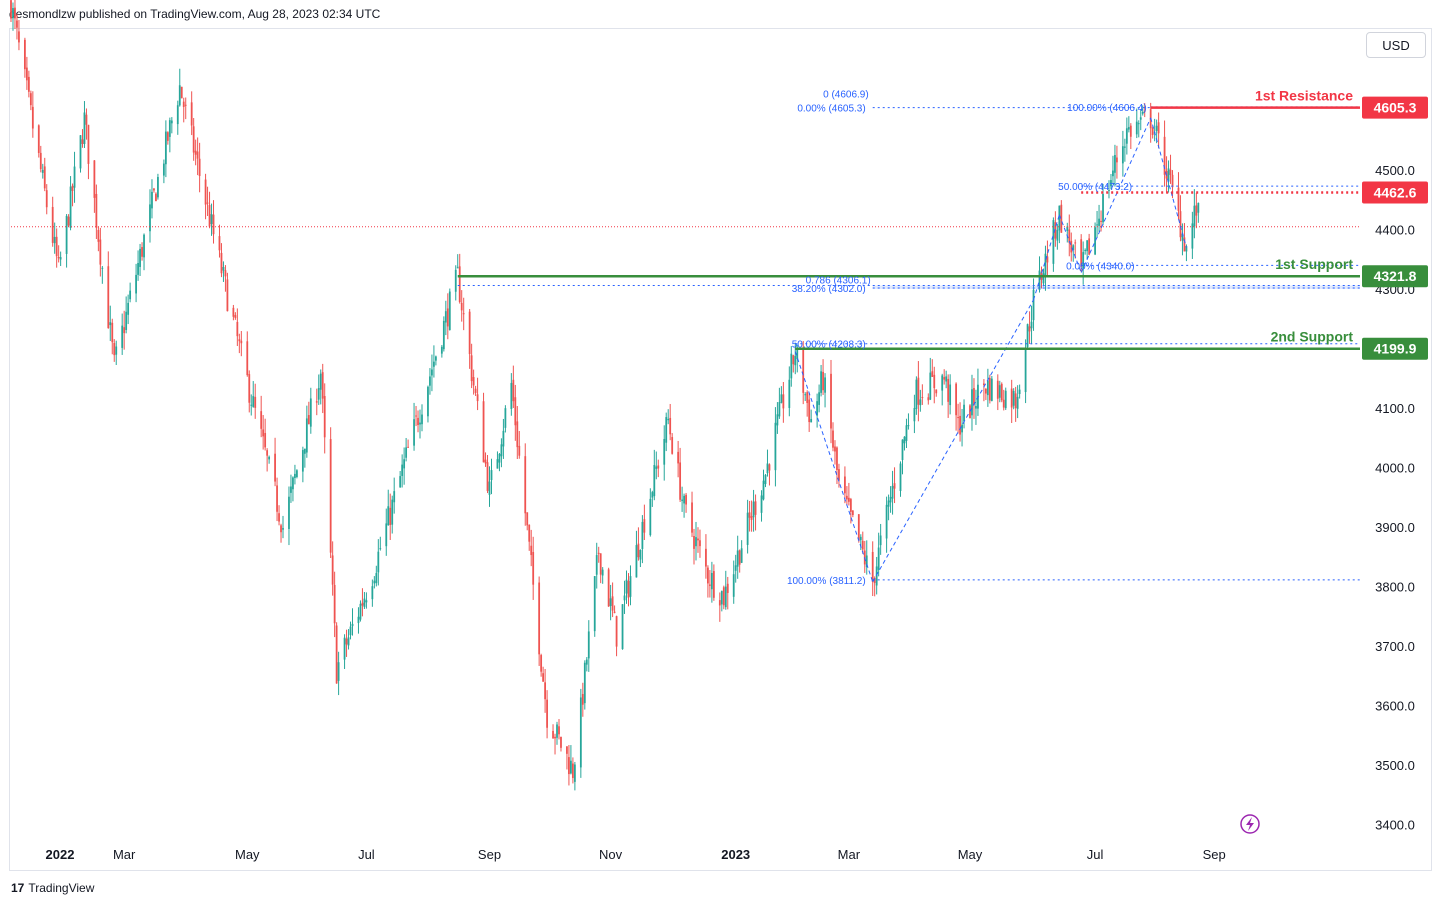 The width and height of the screenshot is (1442, 907). Describe the element at coordinates (1250, 824) in the screenshot. I see `lightning-icon` at that location.